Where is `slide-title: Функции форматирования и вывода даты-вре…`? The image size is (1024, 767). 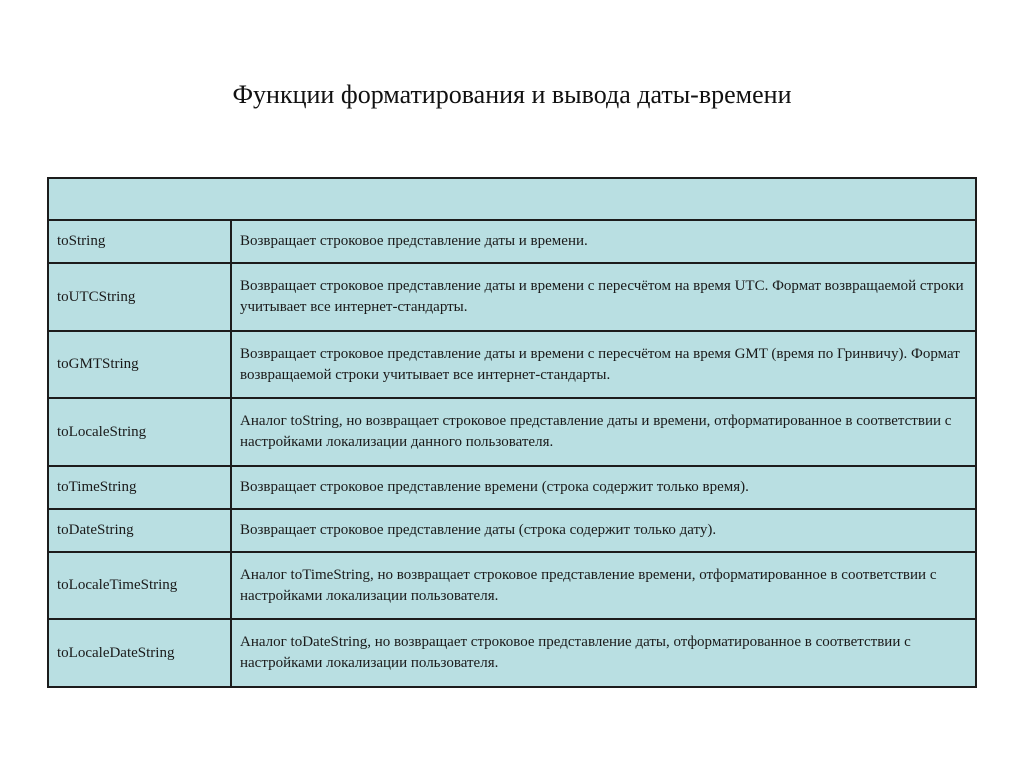
slide-title: Функции форматирования и вывода даты-вре… is located at coordinates (512, 94).